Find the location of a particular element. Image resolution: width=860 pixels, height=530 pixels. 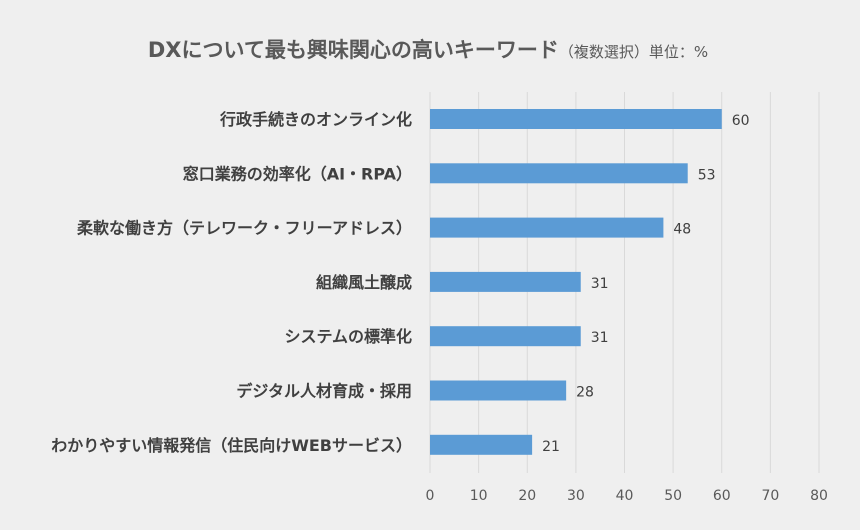

x-axis-ticks: 0 10 20 30 40 50 60 70 80 is located at coordinates (627, 496).